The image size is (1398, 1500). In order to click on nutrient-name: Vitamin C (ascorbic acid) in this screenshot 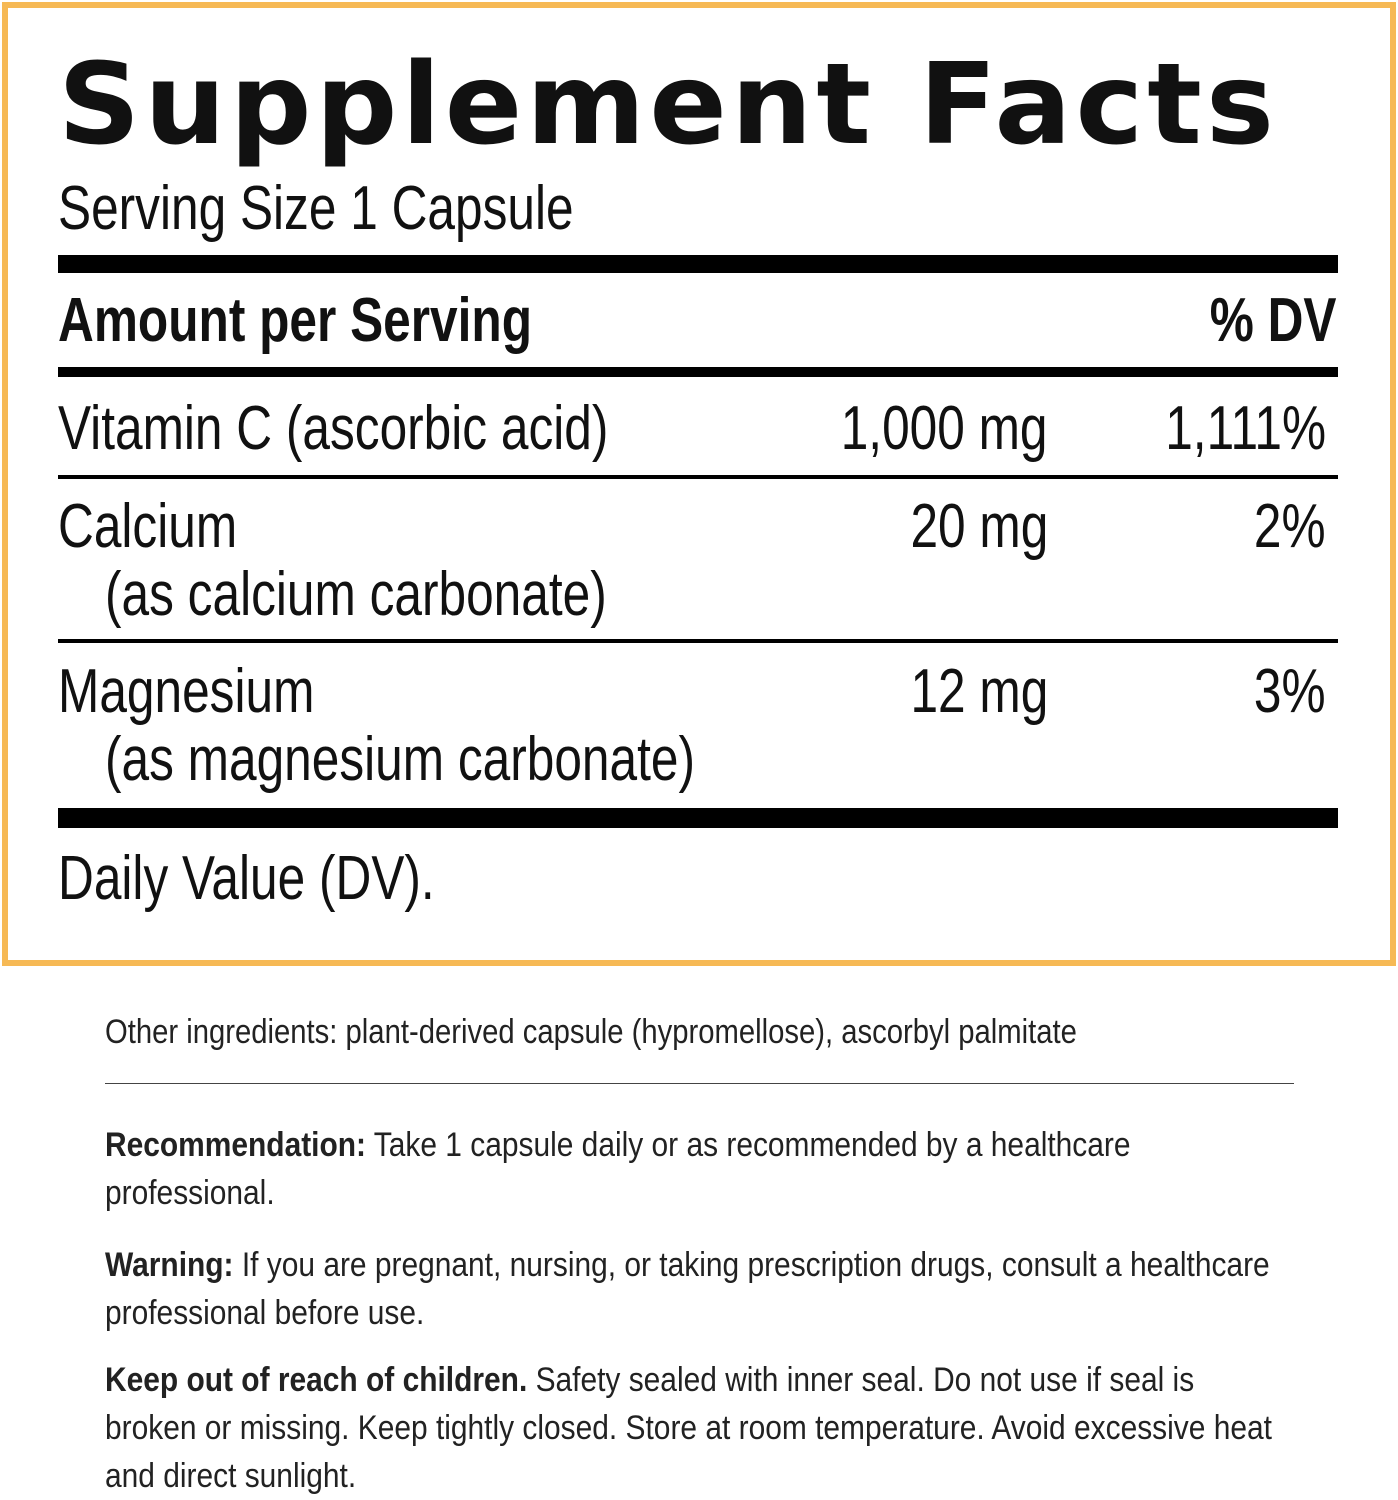, I will do `click(333, 428)`.